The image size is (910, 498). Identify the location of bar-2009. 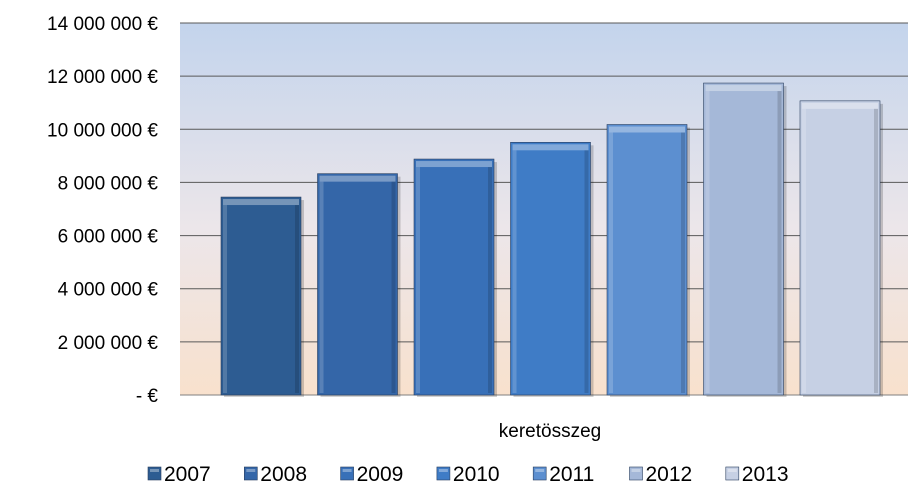
(455, 277).